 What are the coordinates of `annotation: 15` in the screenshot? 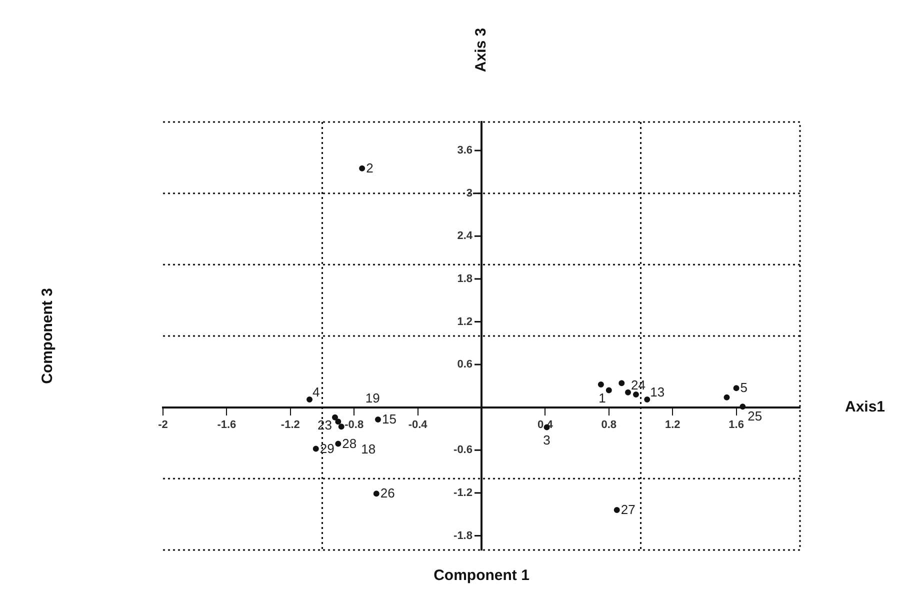 It's located at (389, 419).